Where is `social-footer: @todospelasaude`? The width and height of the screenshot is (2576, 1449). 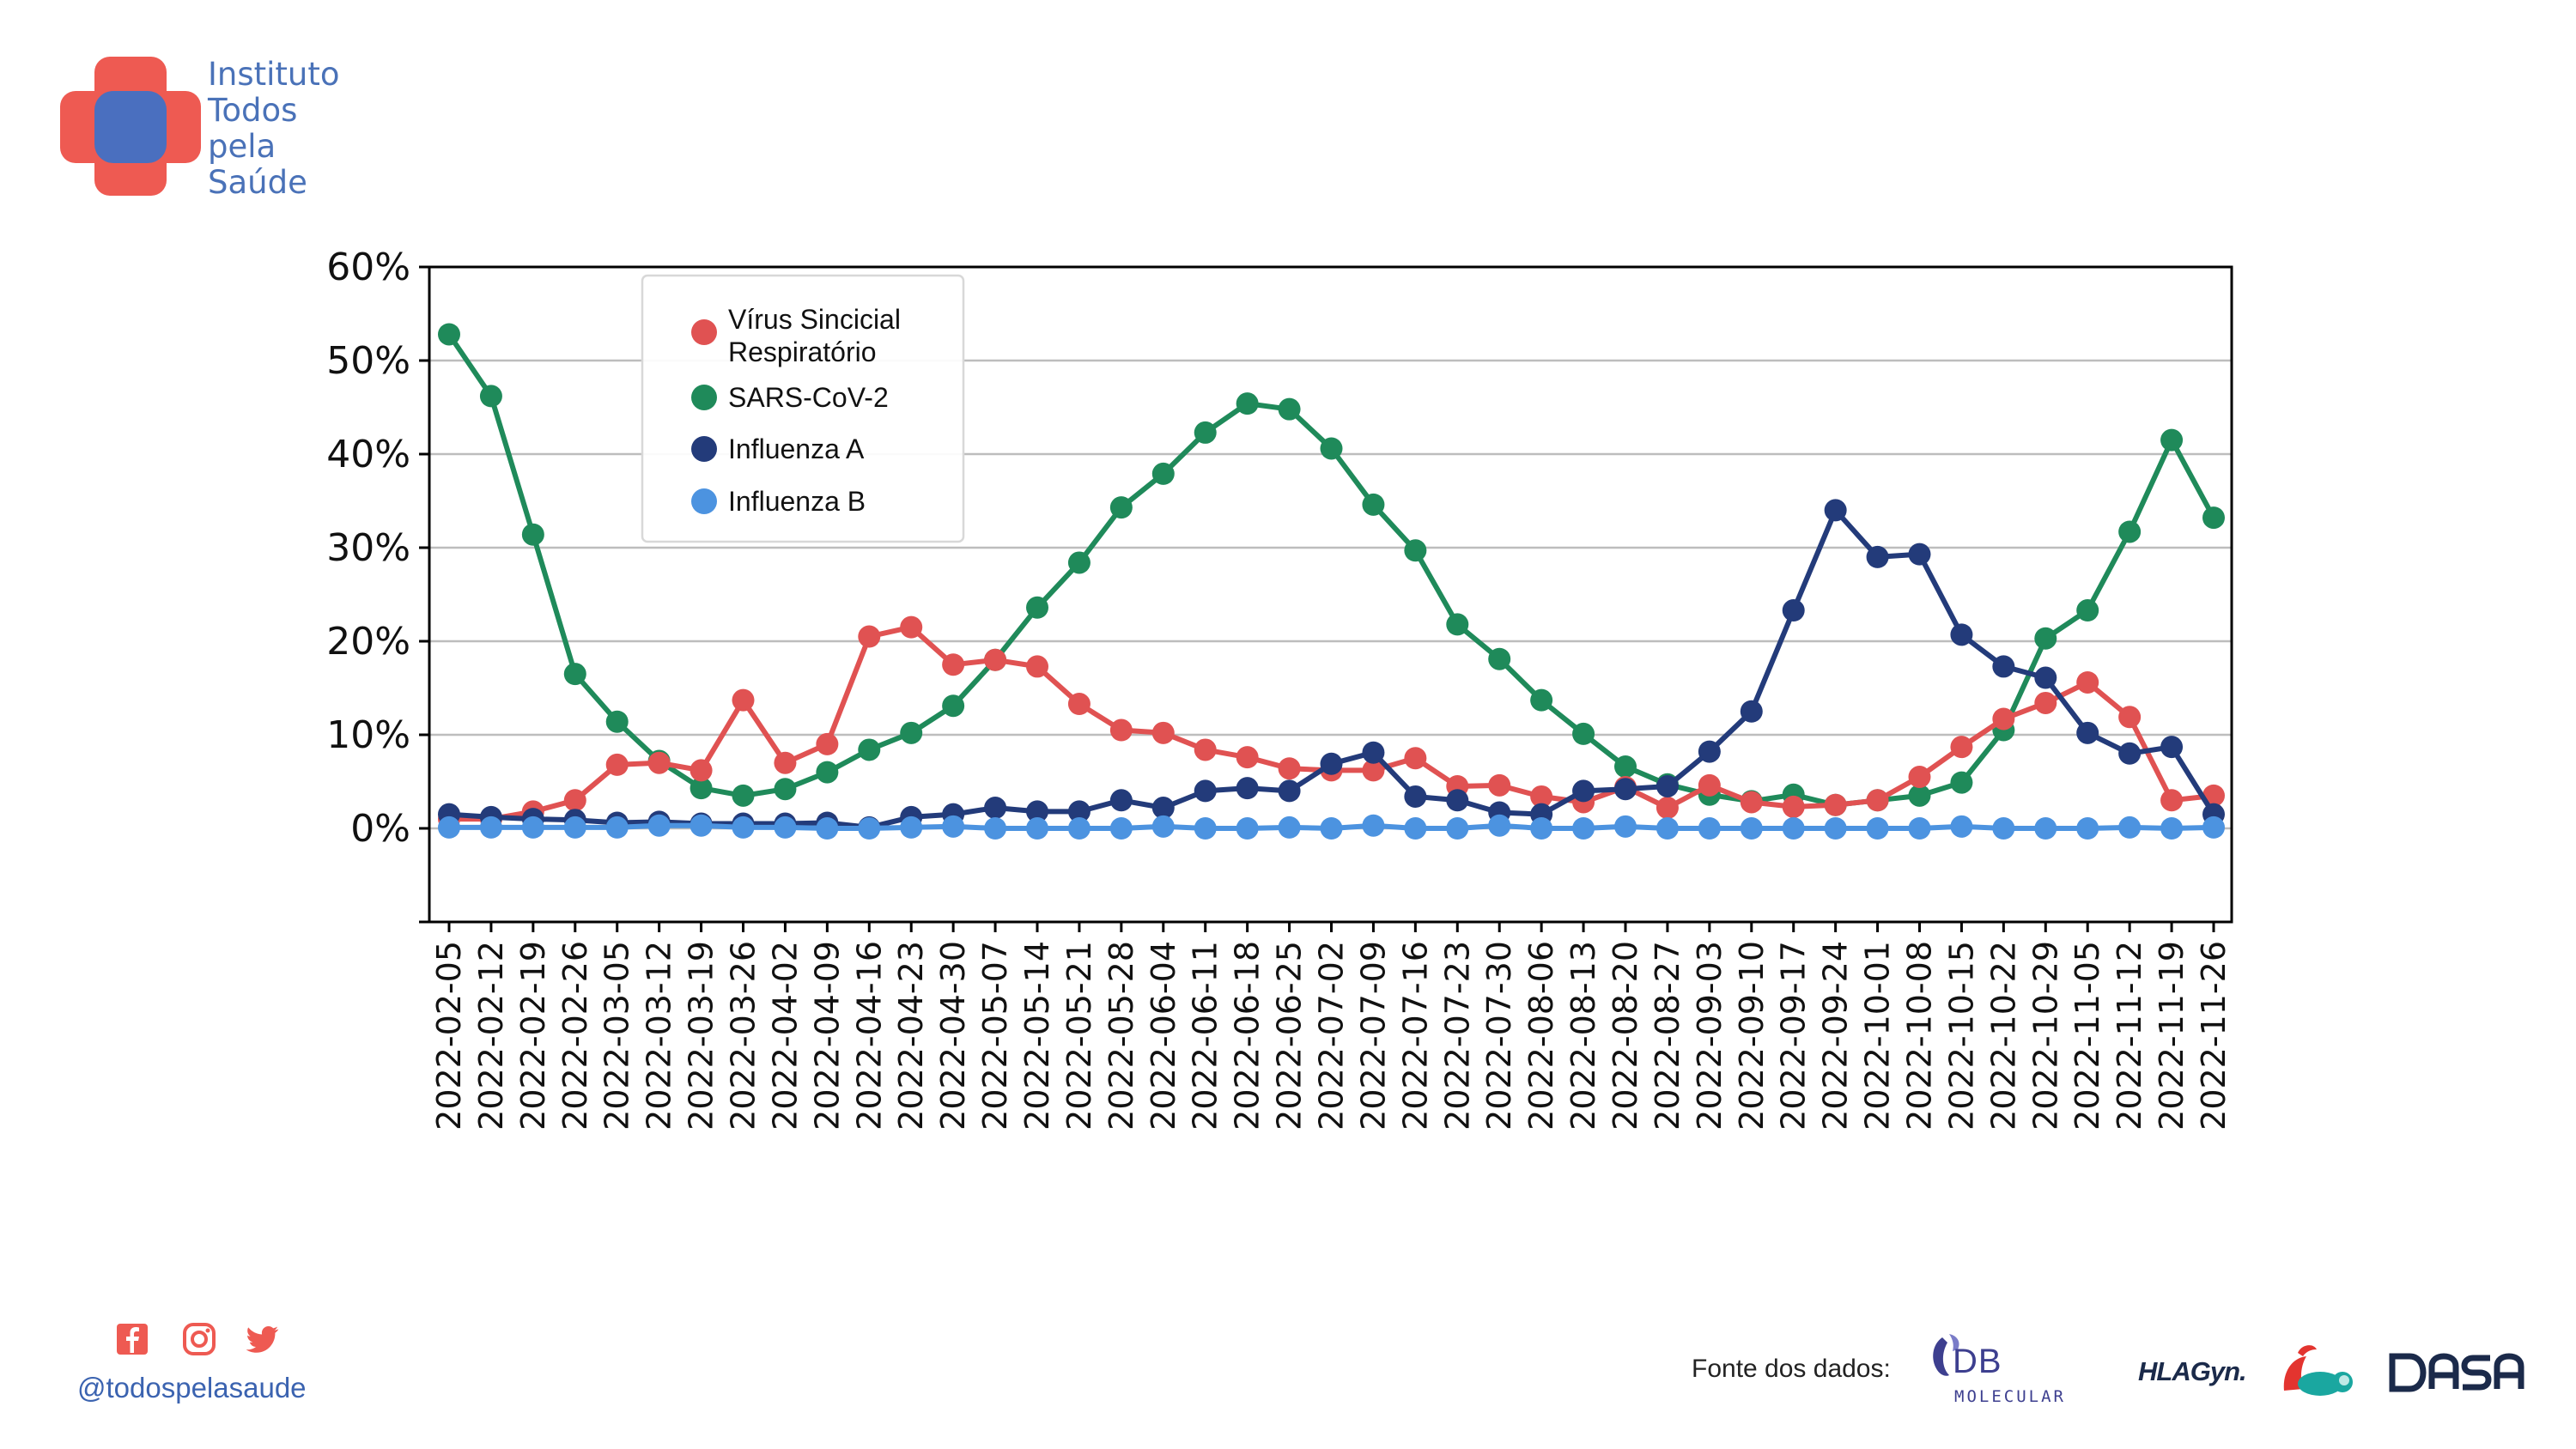 social-footer: @todospelasaude is located at coordinates (219, 1373).